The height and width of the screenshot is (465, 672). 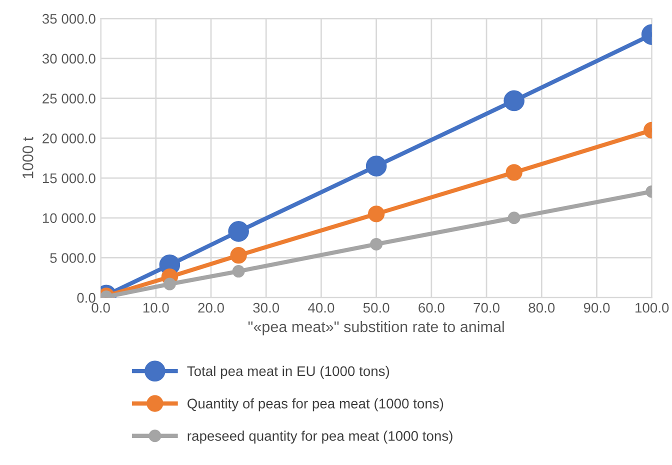 What do you see at coordinates (69, 178) in the screenshot?
I see `y-tick-label: 15 000.0` at bounding box center [69, 178].